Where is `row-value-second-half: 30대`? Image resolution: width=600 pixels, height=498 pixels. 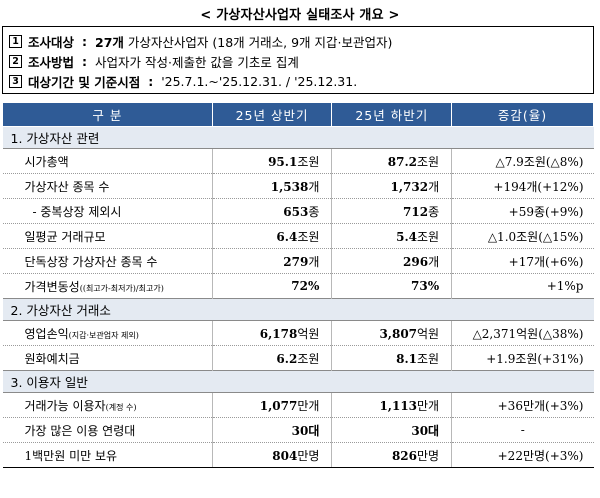
row-value-second-half: 30대 is located at coordinates (391, 430).